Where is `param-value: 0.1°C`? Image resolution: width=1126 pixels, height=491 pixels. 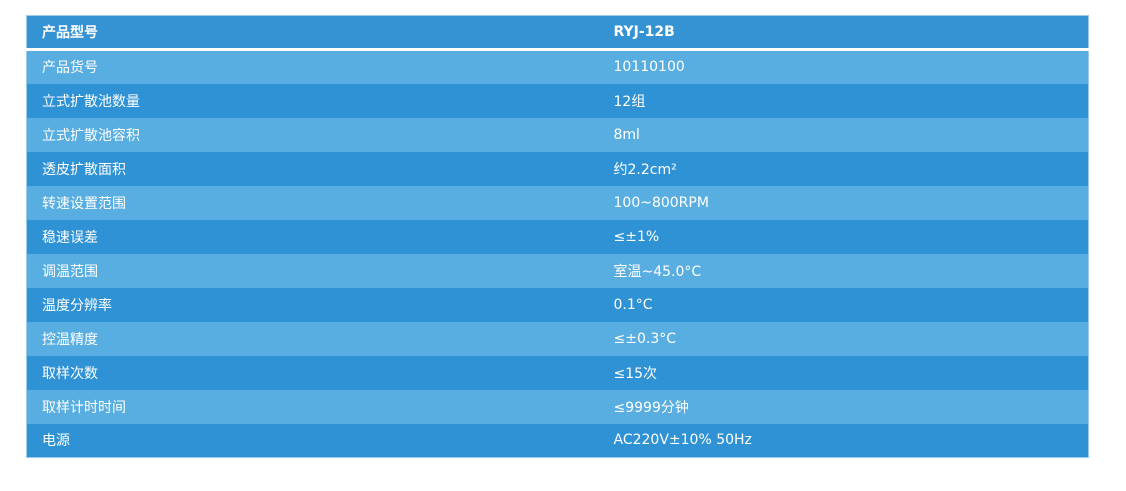
param-value: 0.1°C is located at coordinates (843, 304).